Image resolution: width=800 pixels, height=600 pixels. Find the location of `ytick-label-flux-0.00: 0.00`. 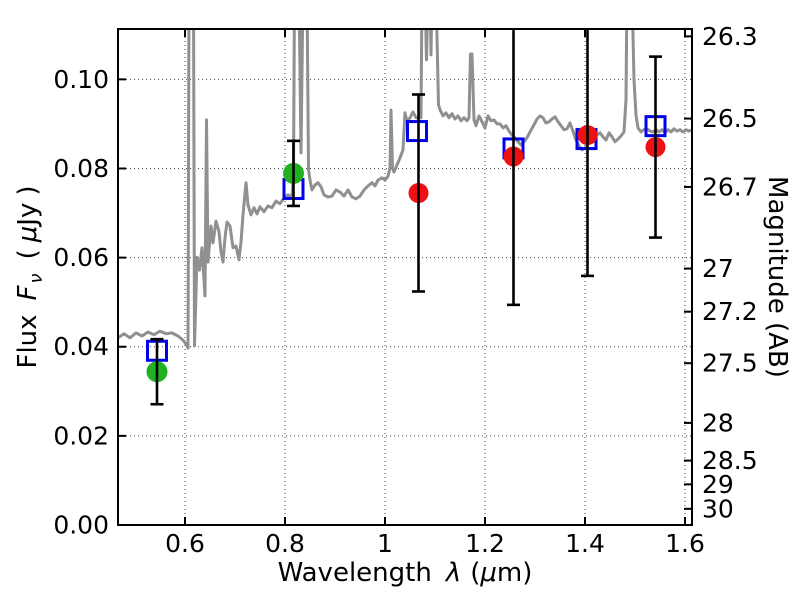

ytick-label-flux-0.00: 0.00 is located at coordinates (81, 525).